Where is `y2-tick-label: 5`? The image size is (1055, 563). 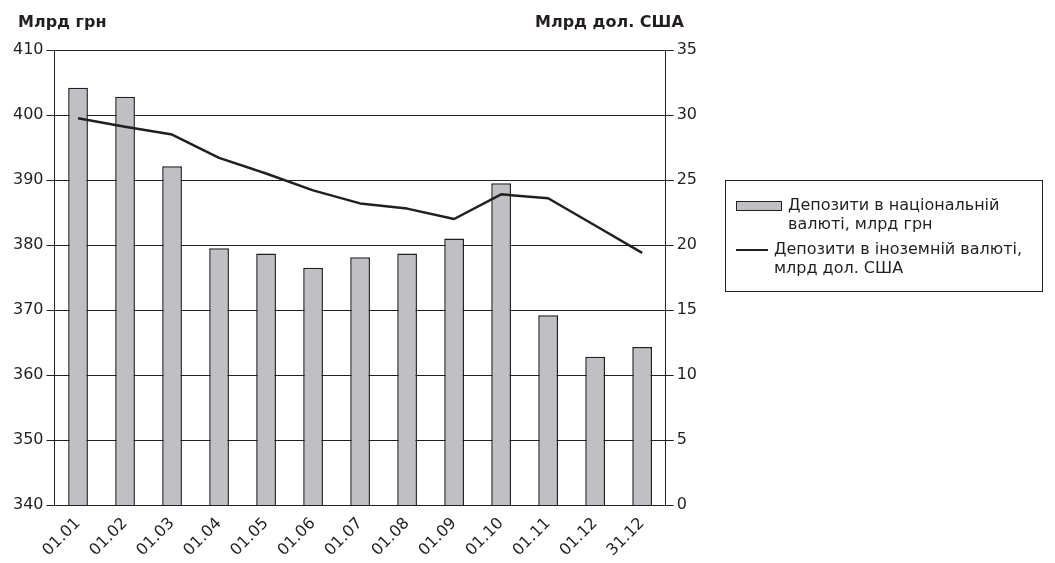 y2-tick-label: 5 is located at coordinates (681, 439).